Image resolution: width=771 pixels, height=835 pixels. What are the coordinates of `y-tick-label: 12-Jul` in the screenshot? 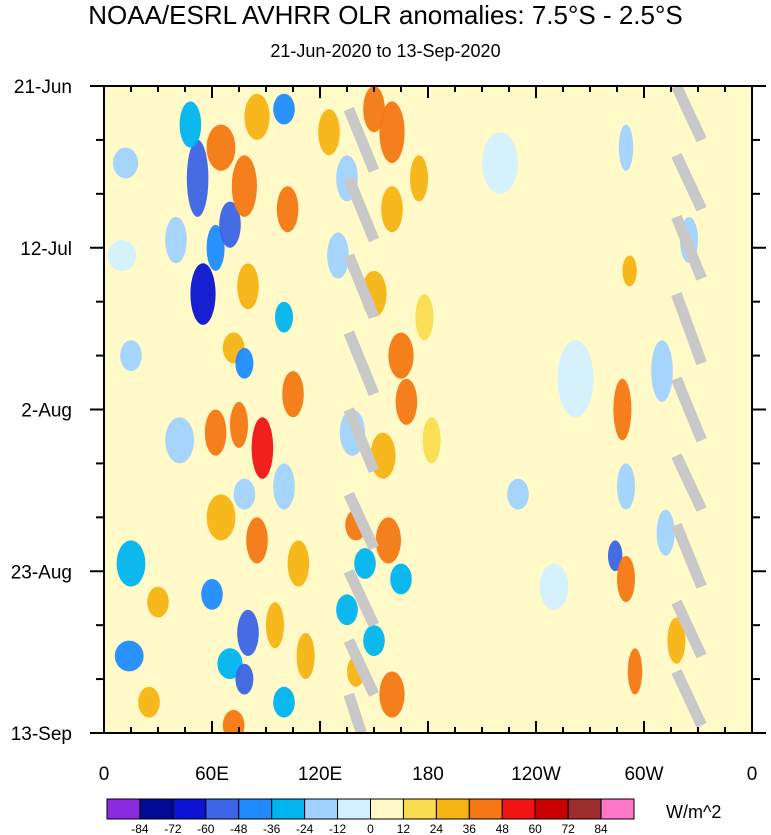 It's located at (46, 249).